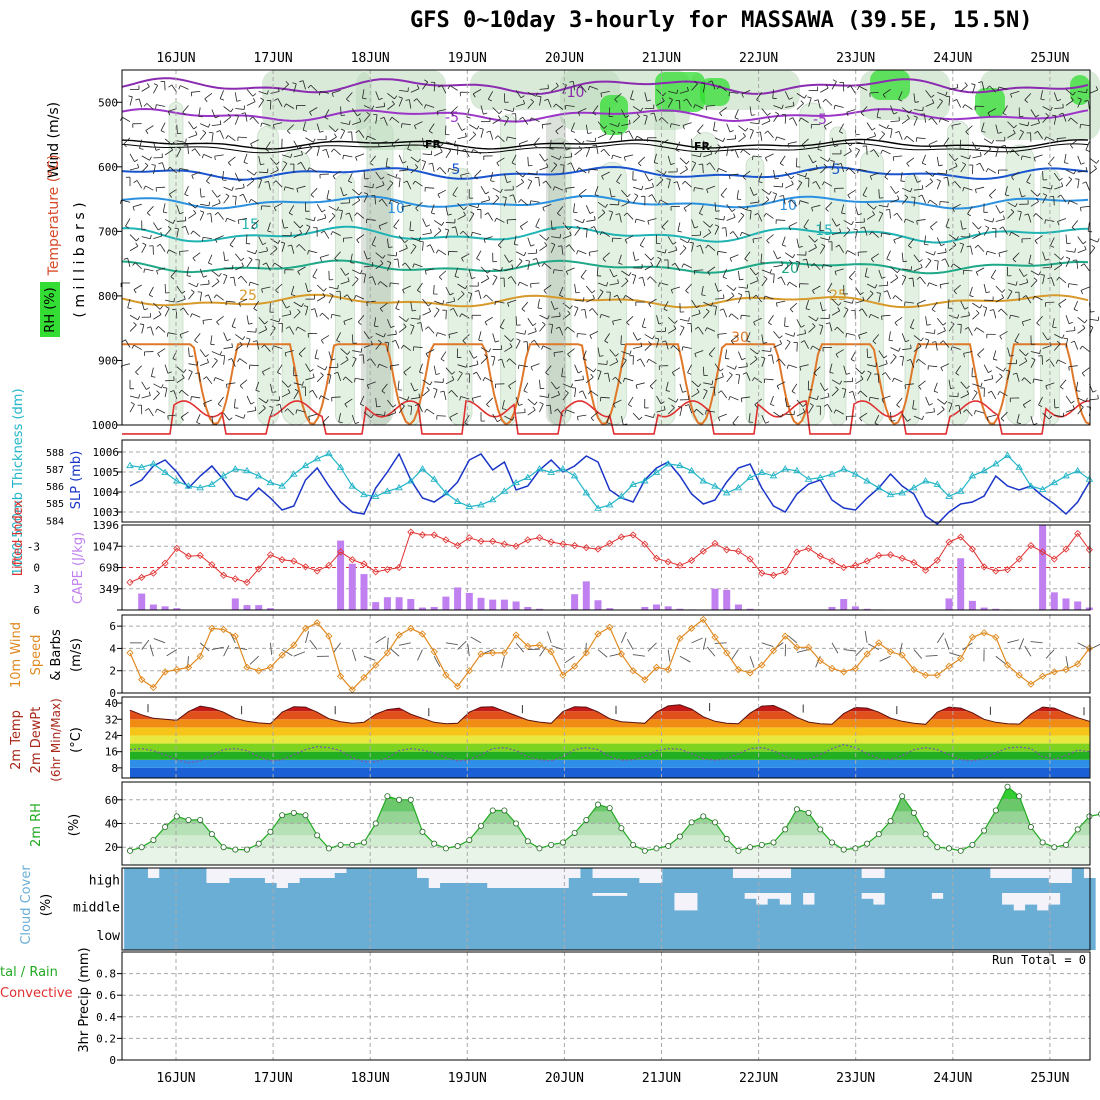 Image resolution: width=1100 pixels, height=1100 pixels. I want to click on thickness-point, so click(200, 487).